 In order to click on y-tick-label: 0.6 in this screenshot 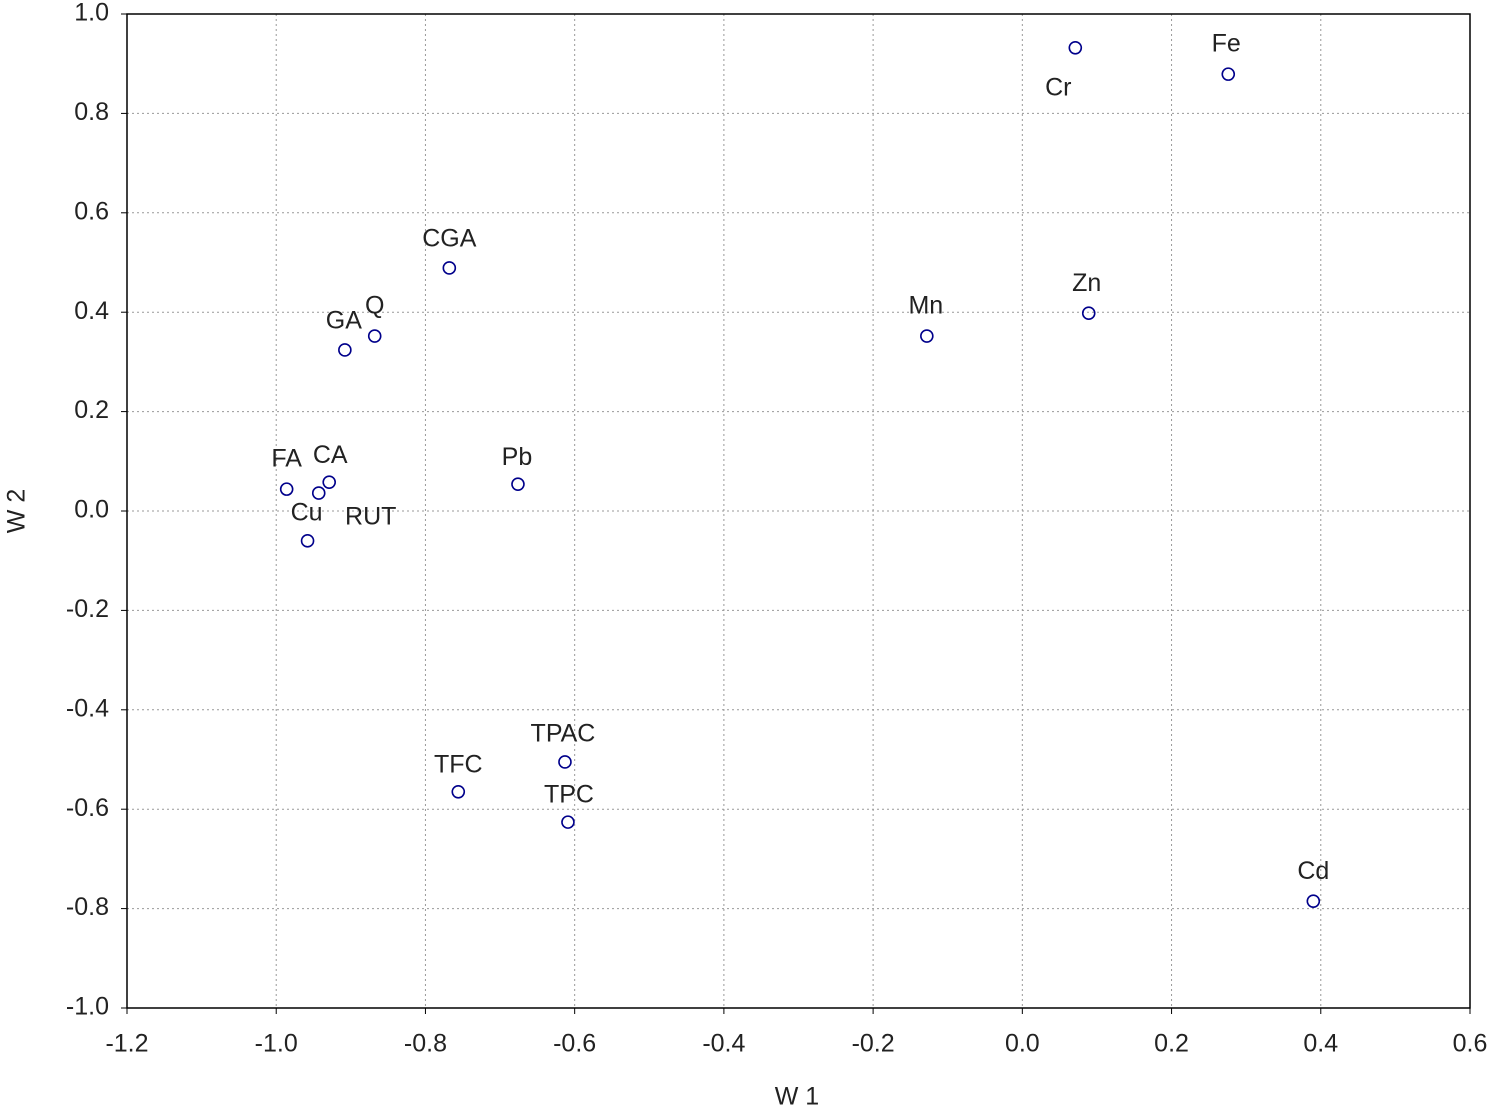, I will do `click(91, 211)`.